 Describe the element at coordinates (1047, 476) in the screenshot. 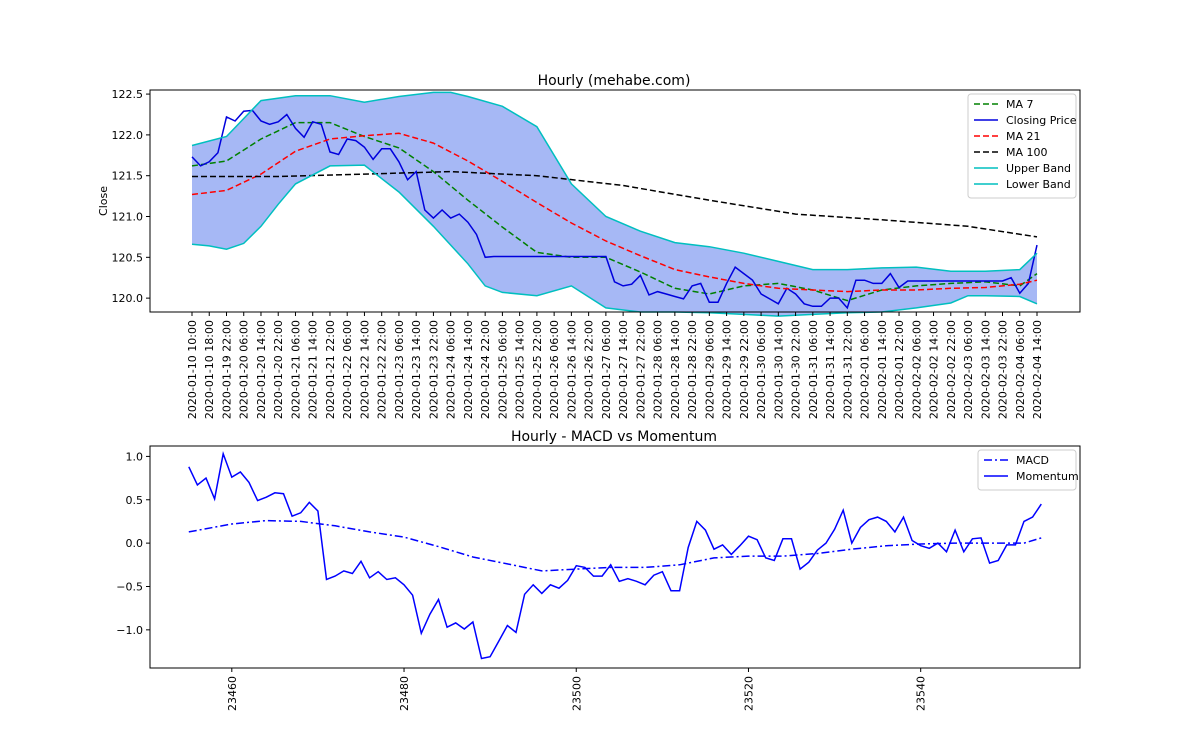

I see `legend-label-momentum: Momentum` at that location.